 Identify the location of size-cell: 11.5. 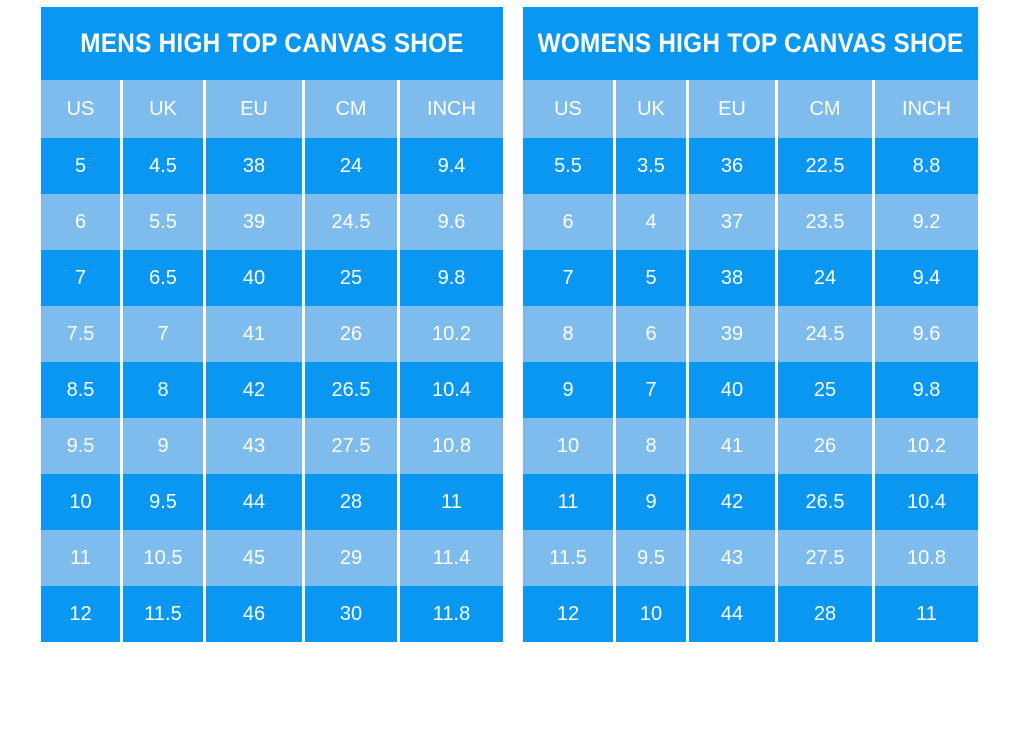
(568, 558).